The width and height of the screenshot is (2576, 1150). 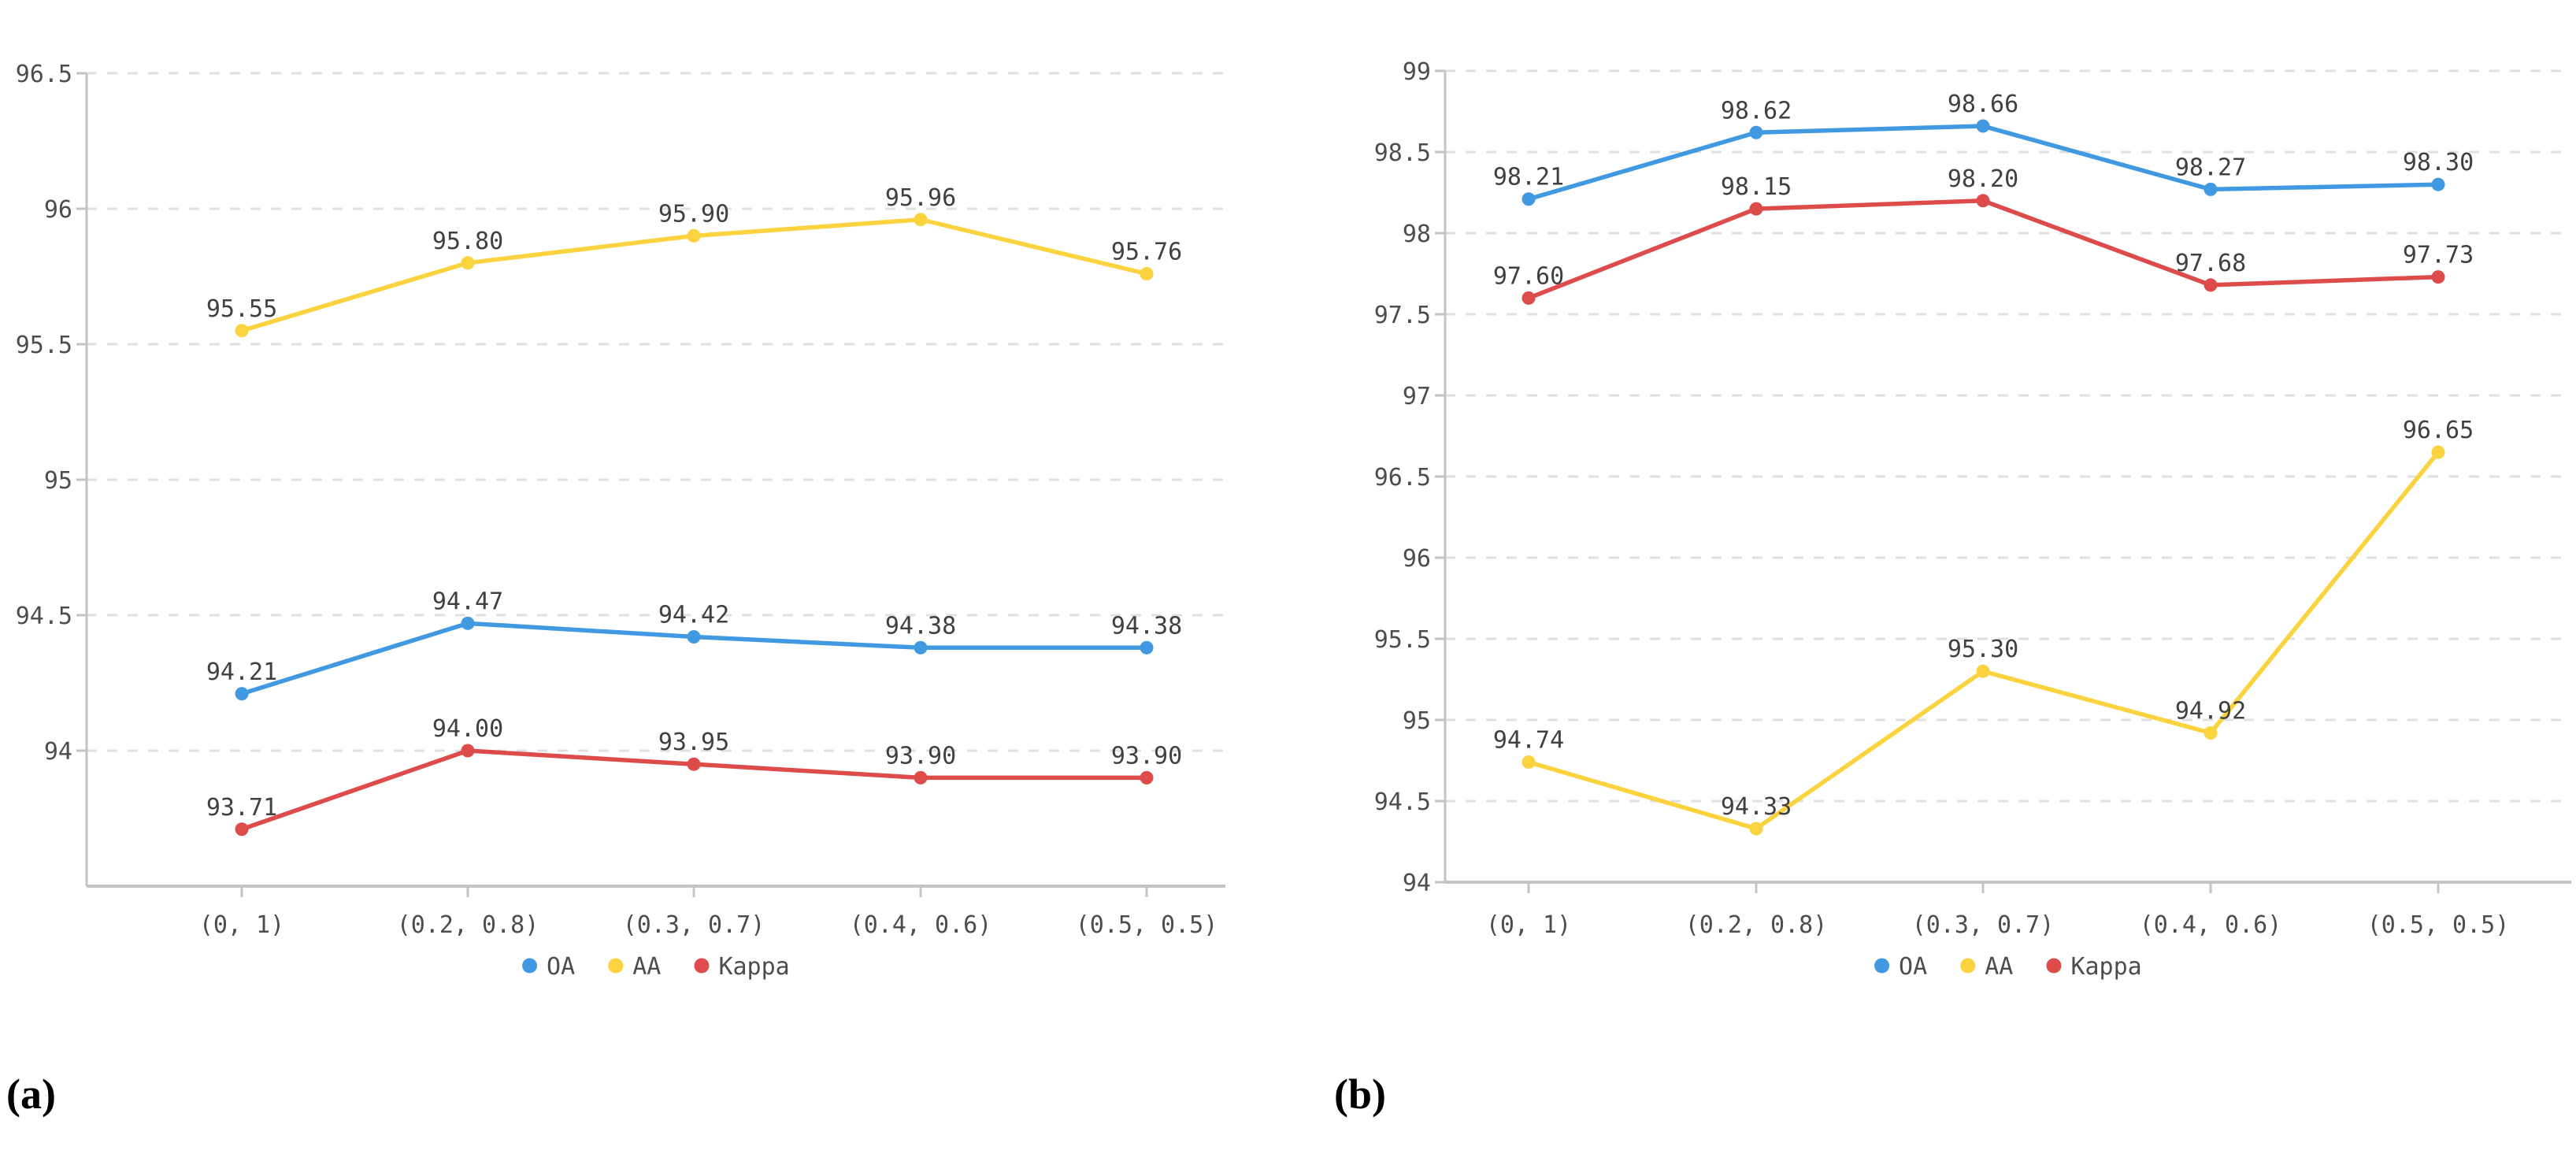 I want to click on data-label-OA: 98.66, so click(x=1983, y=104).